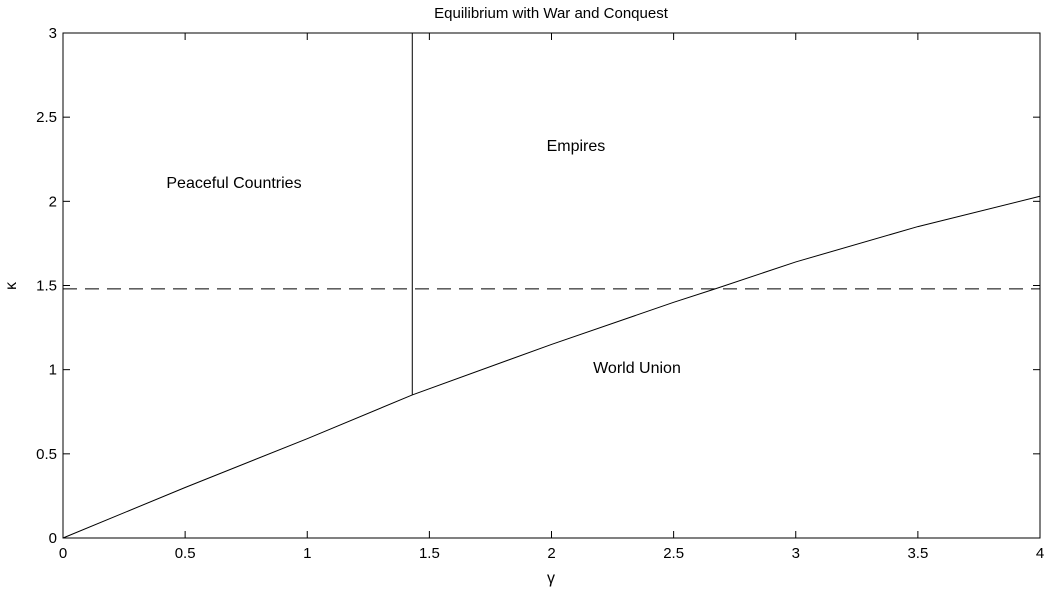  I want to click on chart-title: Equilibrium with War and Conquest, so click(551, 13).